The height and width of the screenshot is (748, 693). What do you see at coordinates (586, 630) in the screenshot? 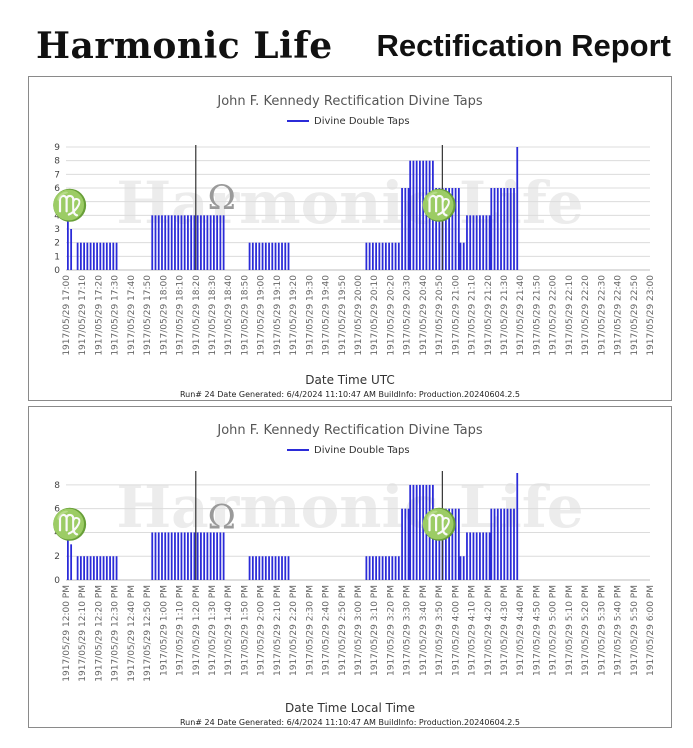
I see `x-tick-label: 1917/05/29 5:20 PM` at bounding box center [586, 630].